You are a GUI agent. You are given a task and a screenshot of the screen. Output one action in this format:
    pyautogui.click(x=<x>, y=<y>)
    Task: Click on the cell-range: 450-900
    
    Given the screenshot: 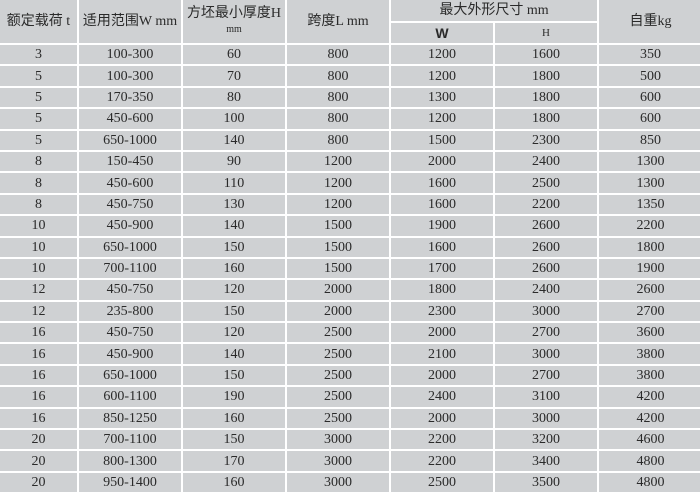 What is the action you would take?
    pyautogui.click(x=130, y=354)
    